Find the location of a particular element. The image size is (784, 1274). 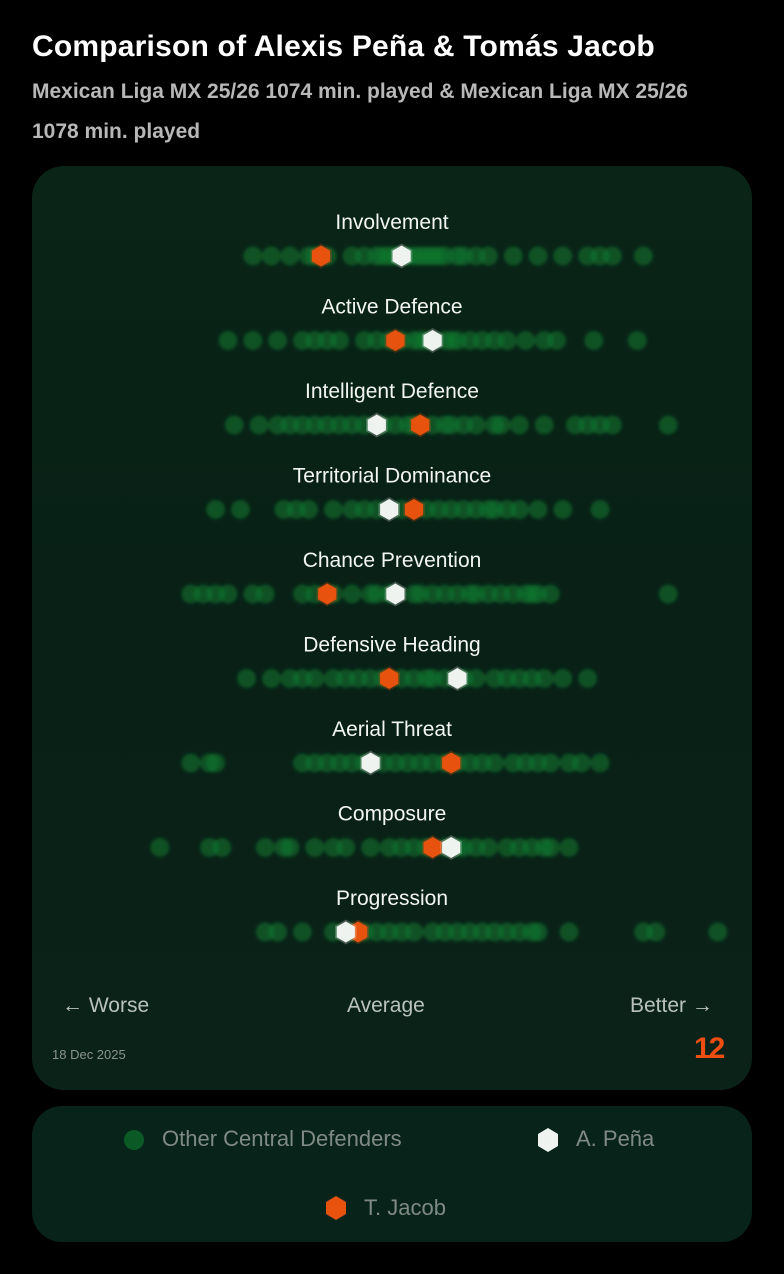

metric-label: Aerial Threat is located at coordinates (392, 729).